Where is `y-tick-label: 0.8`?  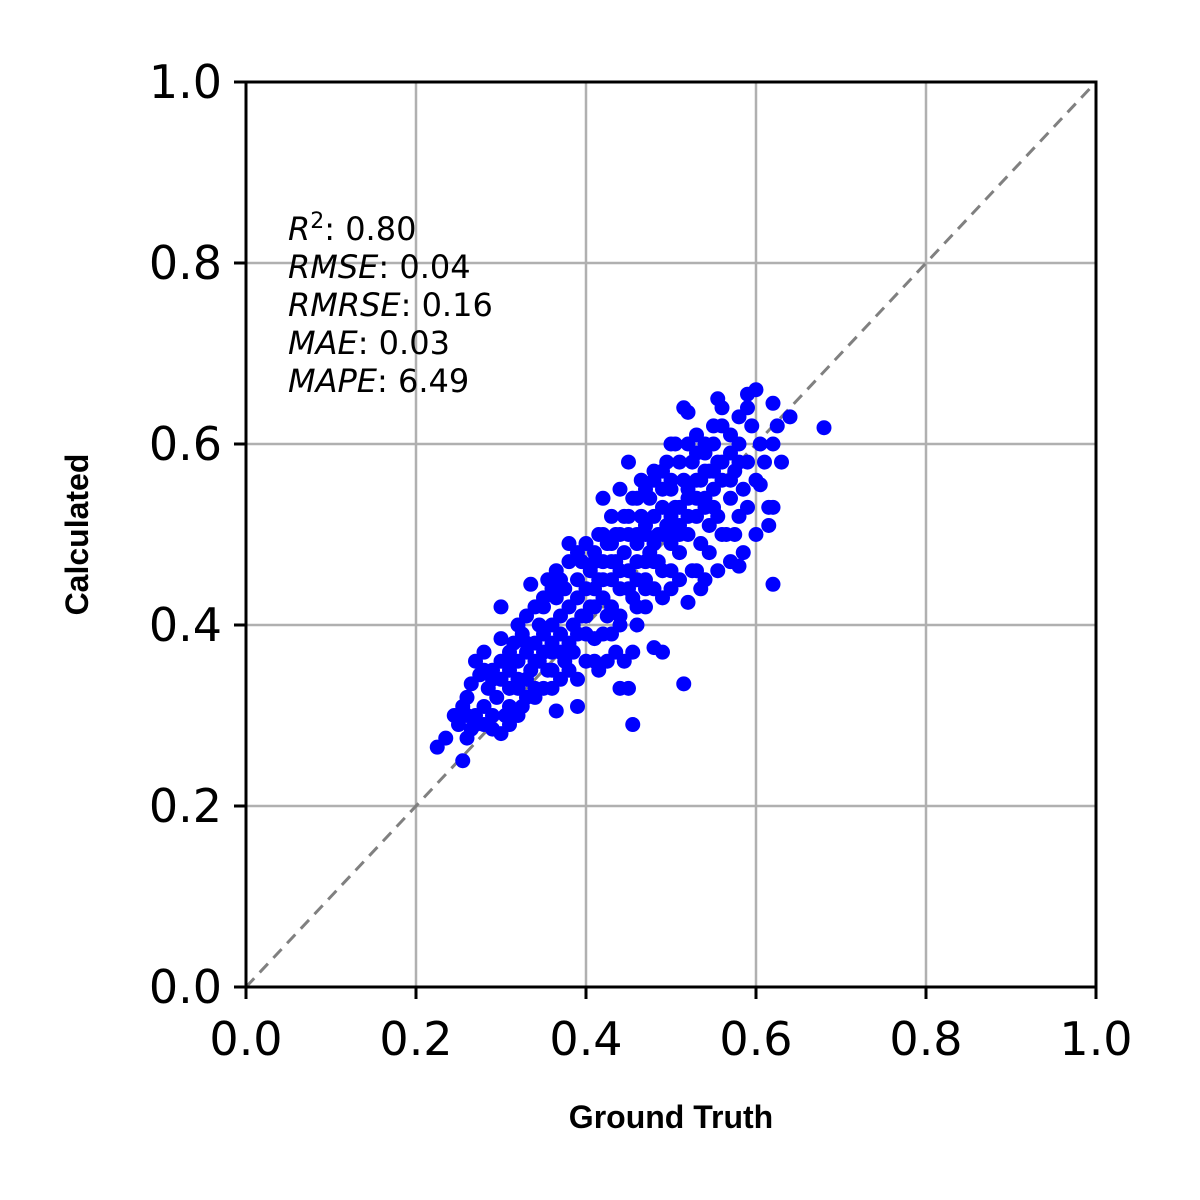
y-tick-label: 0.8 is located at coordinates (185, 263).